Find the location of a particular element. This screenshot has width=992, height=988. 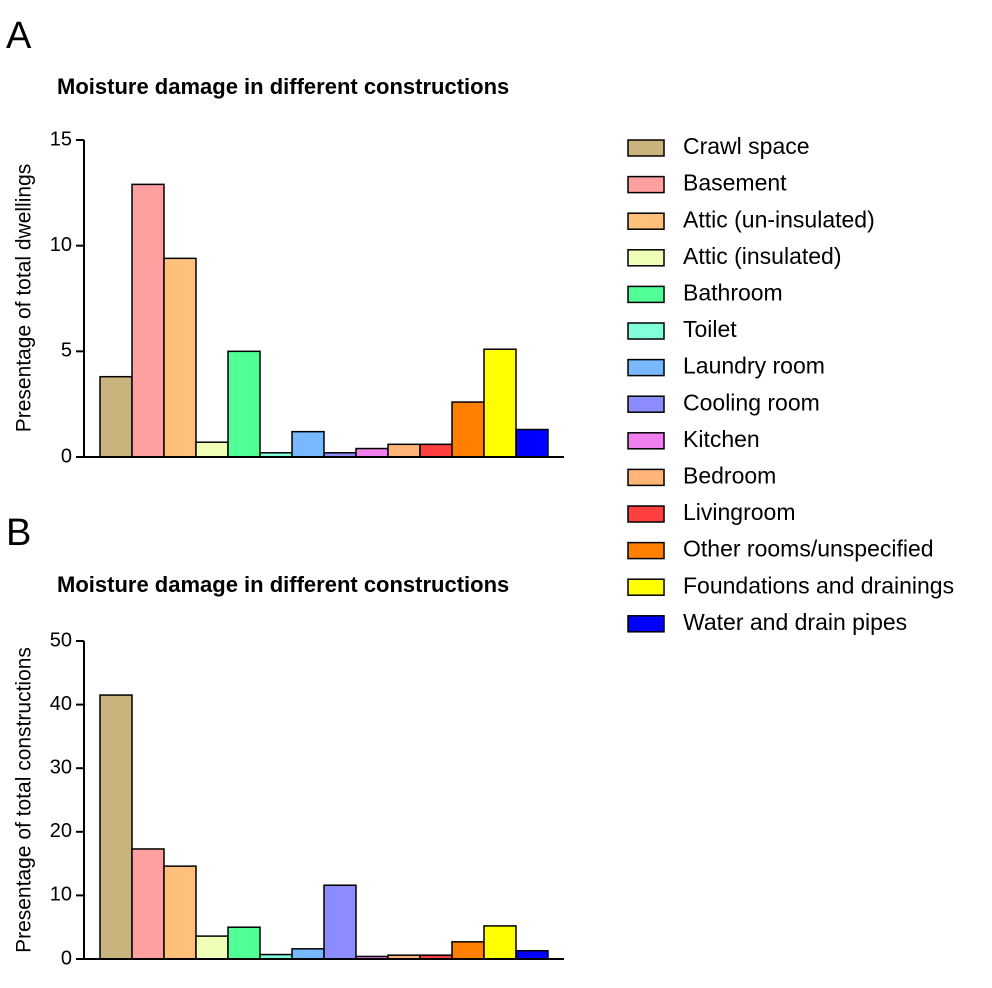

y-tick-label: 40 is located at coordinates (61, 704).